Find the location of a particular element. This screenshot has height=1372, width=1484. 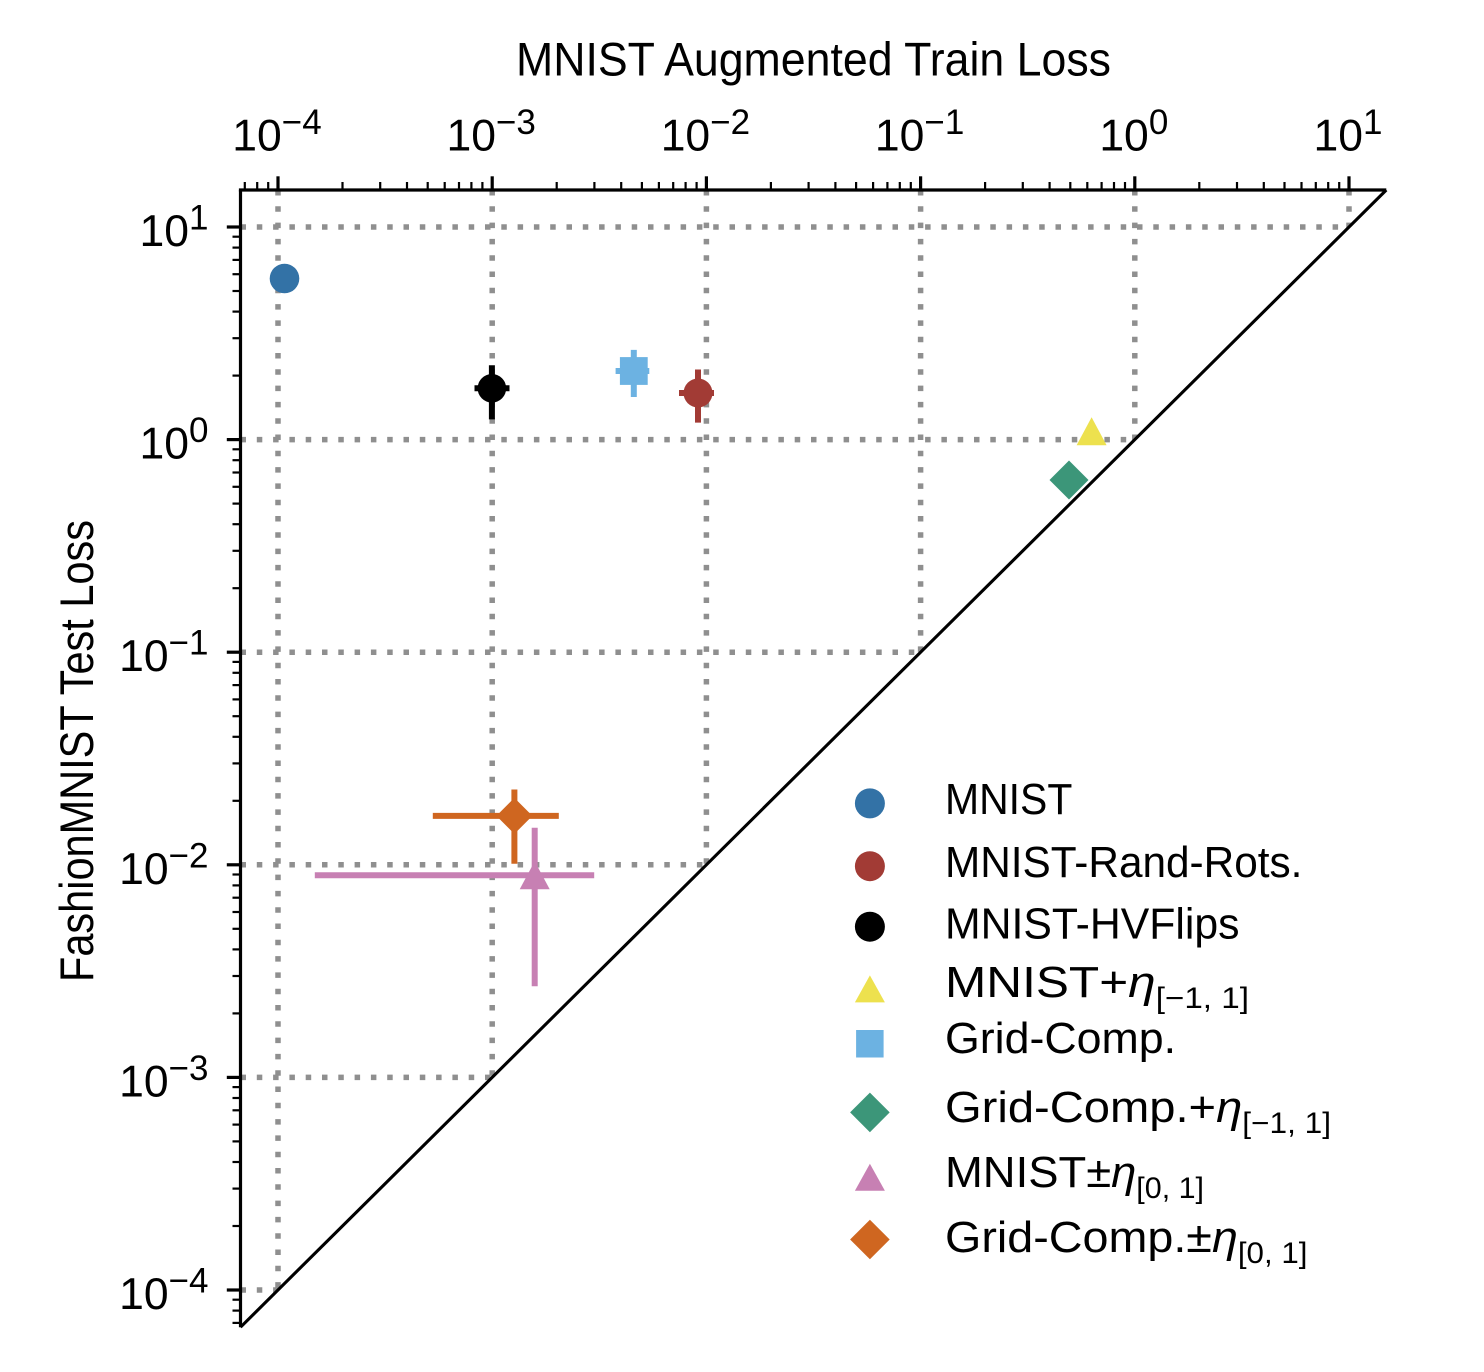

svg-text:Grid-Comp.+η[−1, 1]: Grid-Comp.+ η[−1, 1] is located at coordinates (1138, 1111).